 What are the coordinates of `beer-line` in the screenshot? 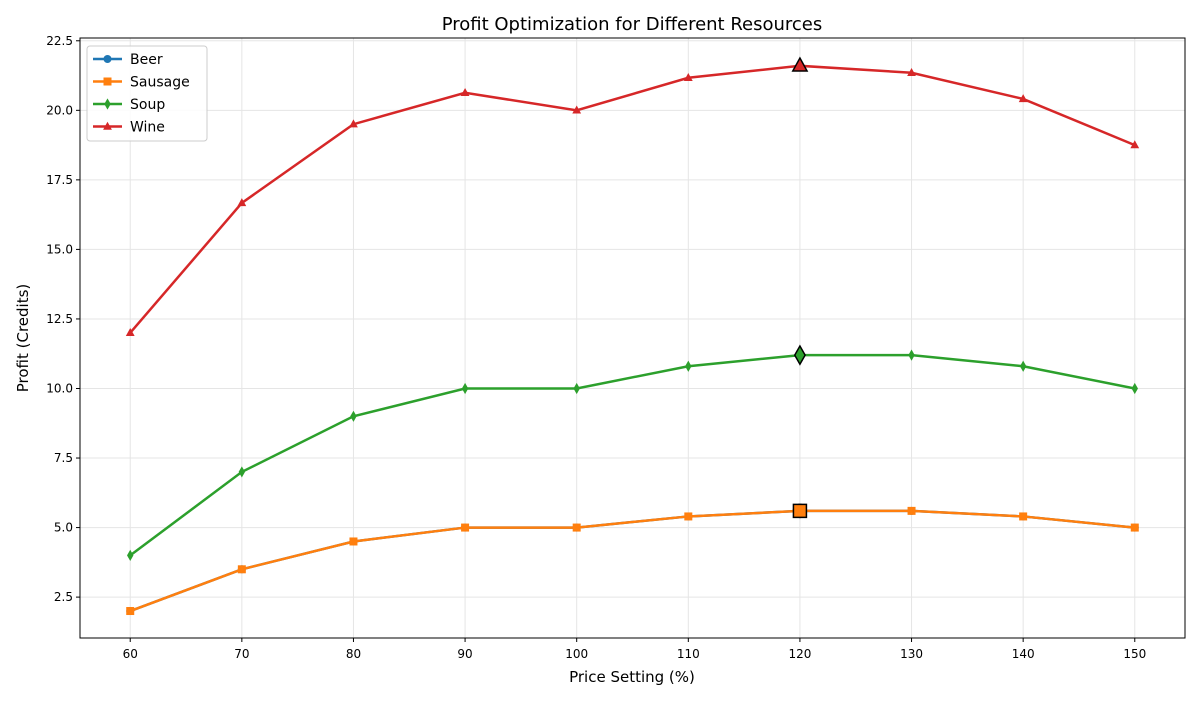 It's located at (632, 561).